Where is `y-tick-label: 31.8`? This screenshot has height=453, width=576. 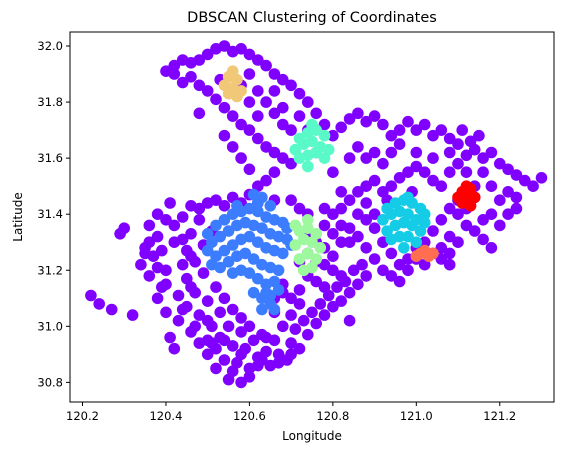 y-tick-label: 31.8 is located at coordinates (50, 102).